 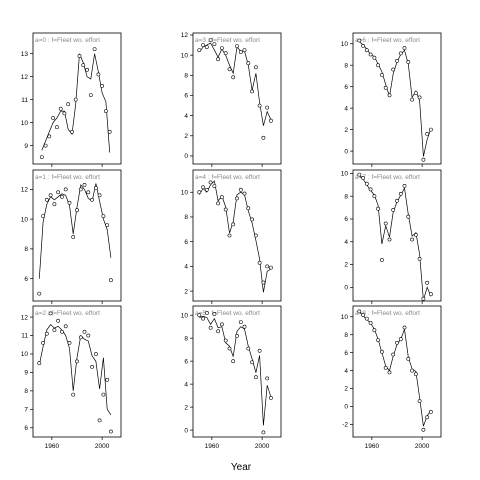 What do you see at coordinates (67, 177) in the screenshot?
I see `panel-label: a=1 : f=Fleet wo. effort` at bounding box center [67, 177].